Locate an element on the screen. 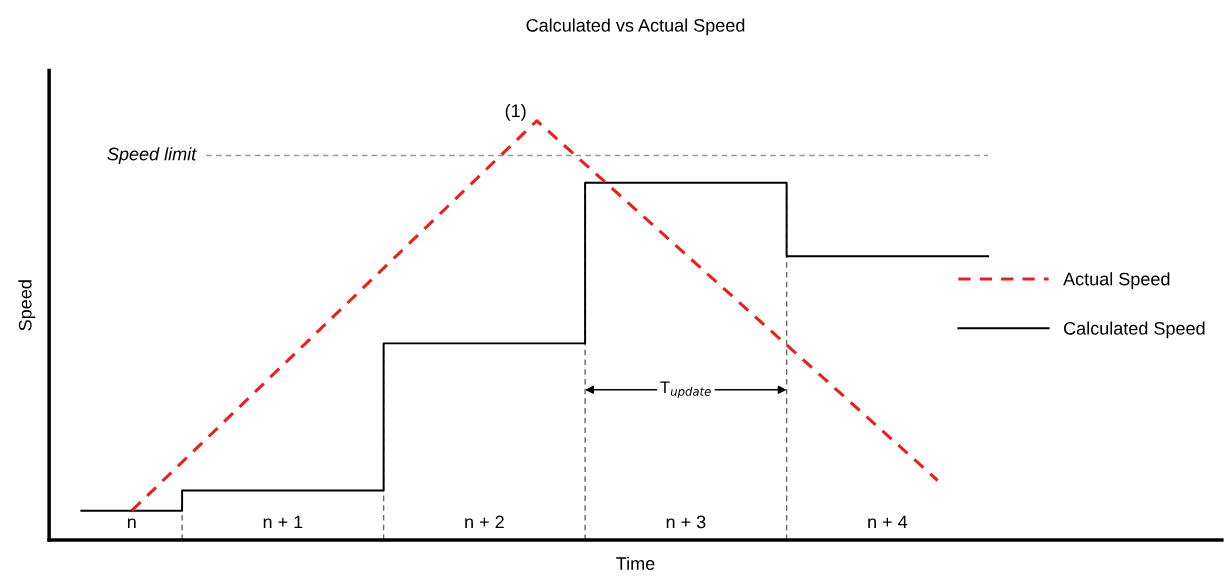 The height and width of the screenshot is (587, 1228). annotation: (1) is located at coordinates (515, 112).